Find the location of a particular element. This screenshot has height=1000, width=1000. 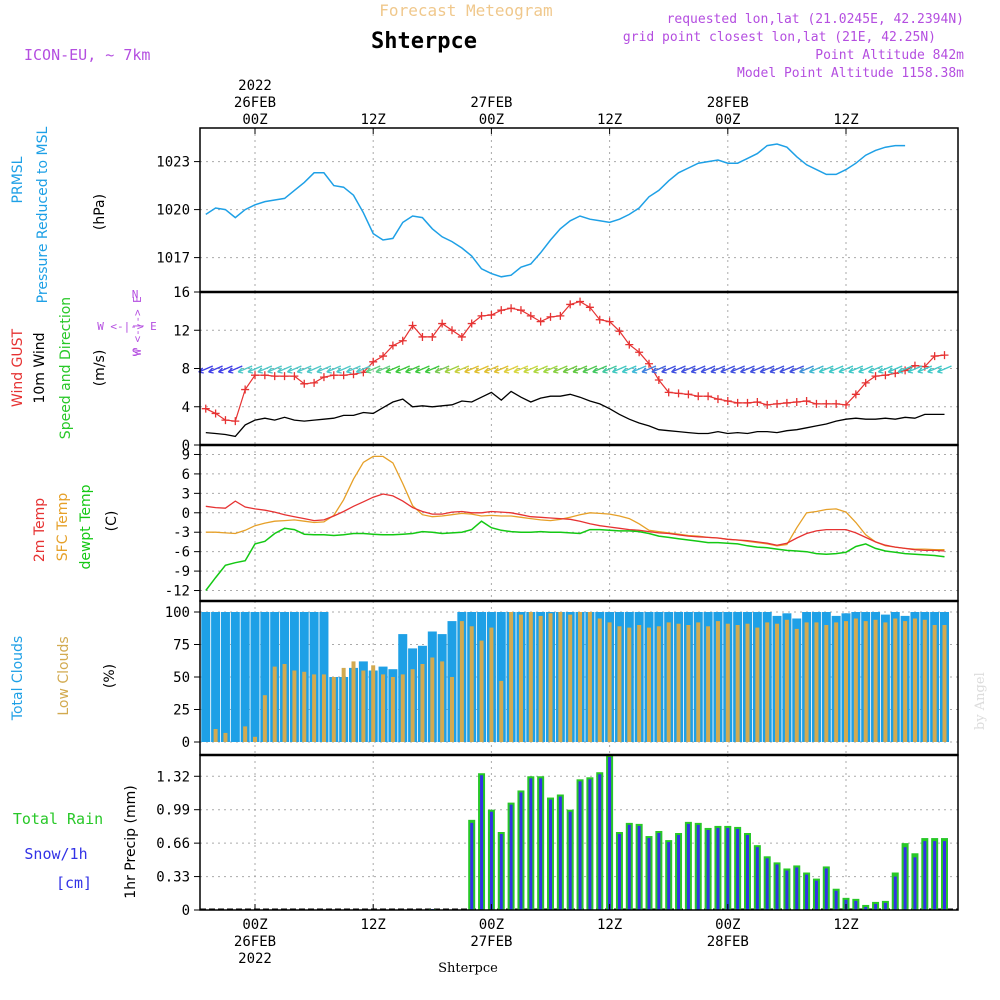

compass-s: S is located at coordinates (135, 352).